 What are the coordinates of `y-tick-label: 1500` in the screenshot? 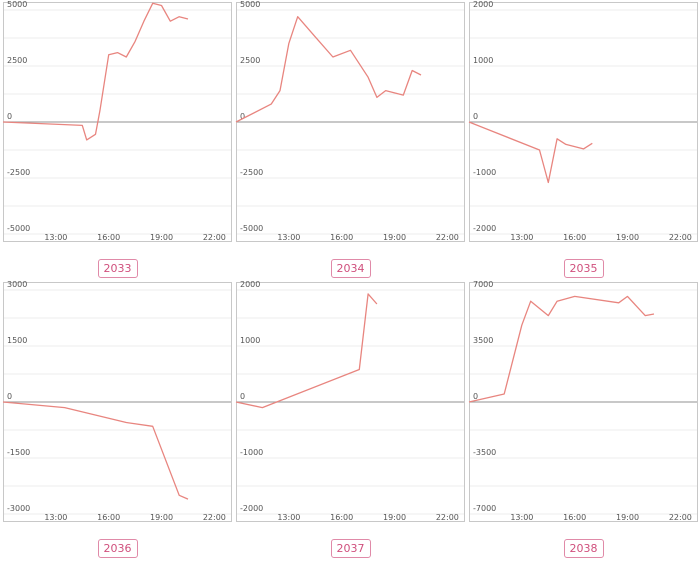 It's located at (17, 340).